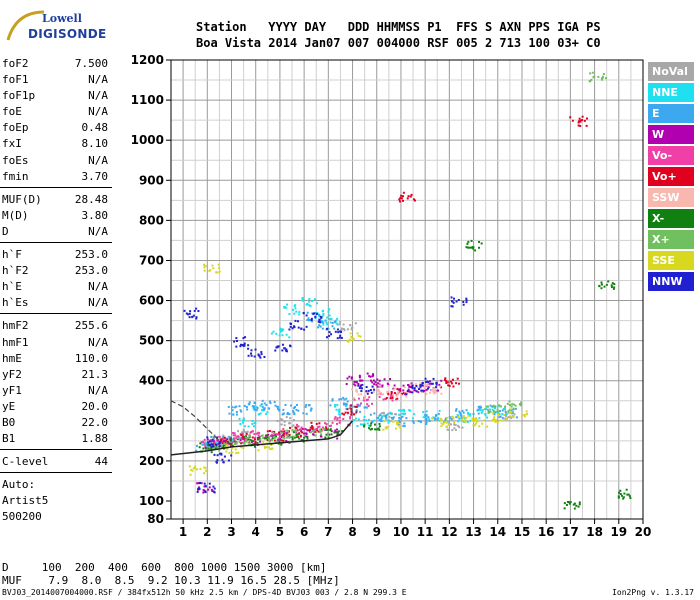 This screenshot has width=700, height=600. Describe the element at coordinates (522, 532) in the screenshot. I see `x-tick-label: 15` at that location.